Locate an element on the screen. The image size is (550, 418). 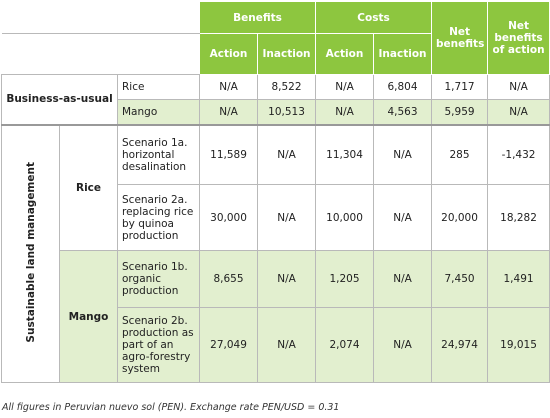
scenario: Scenario 1b. organic production is located at coordinates (158, 279).